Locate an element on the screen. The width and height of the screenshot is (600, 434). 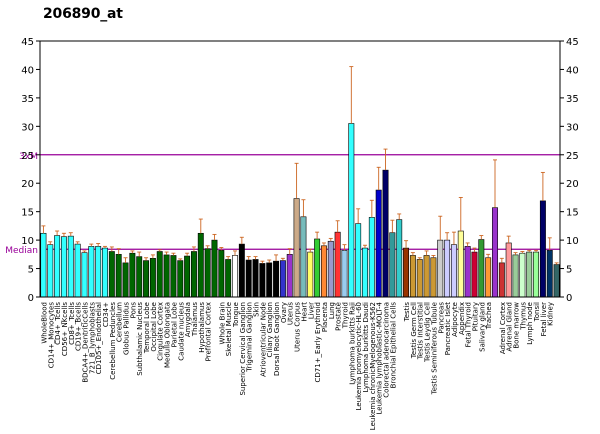
x-tick-label: Pancreas is located at coordinates (441, 318).